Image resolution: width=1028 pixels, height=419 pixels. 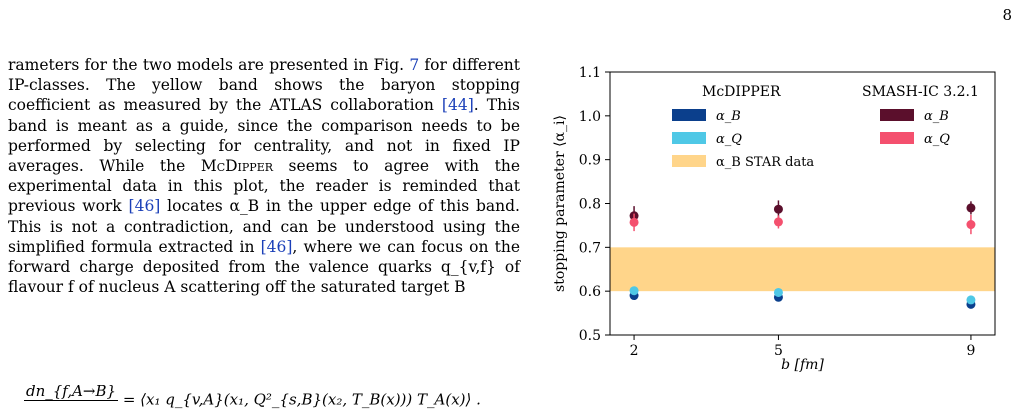 I want to click on x-tick-label: 5, so click(x=778, y=351).